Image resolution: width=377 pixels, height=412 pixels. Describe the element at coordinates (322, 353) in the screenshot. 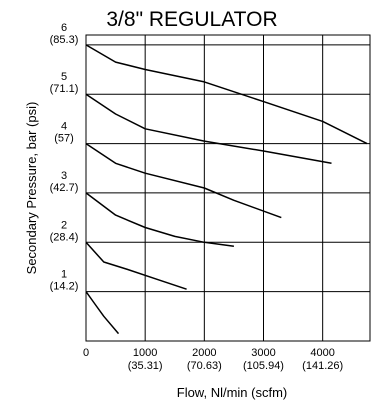

I see `x-tick-label-4: 4000` at that location.